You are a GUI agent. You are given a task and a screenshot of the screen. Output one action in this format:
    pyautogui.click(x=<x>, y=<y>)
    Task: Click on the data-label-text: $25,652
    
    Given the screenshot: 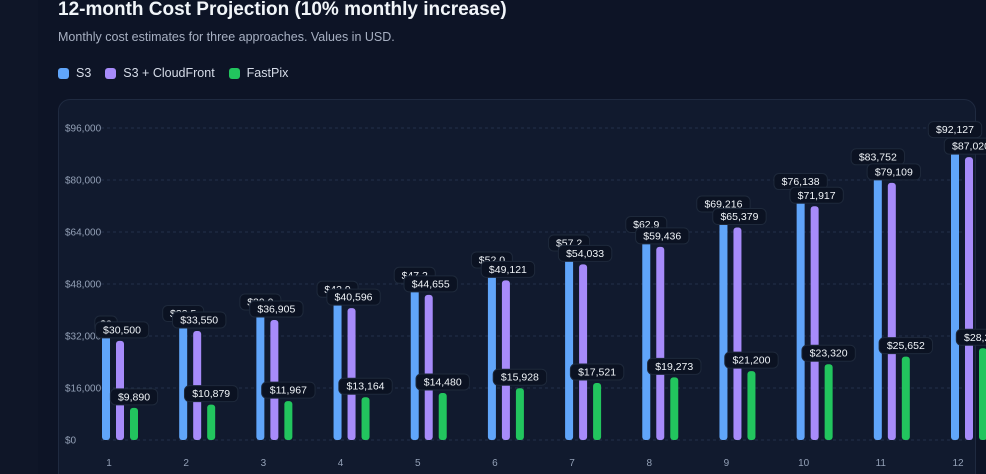 What is the action you would take?
    pyautogui.click(x=906, y=346)
    